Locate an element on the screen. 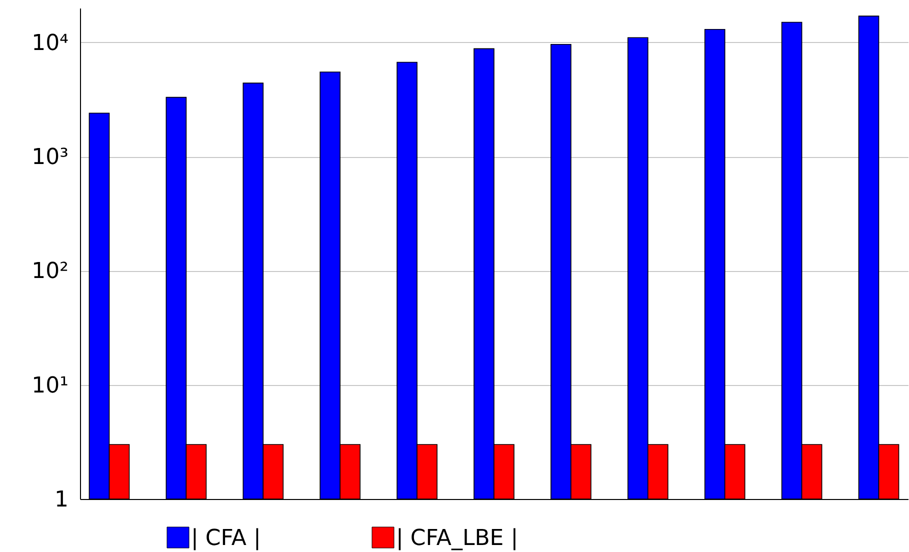 Image resolution: width=909 pixels, height=552 pixels. legend-label: | CFA_LBE | is located at coordinates (457, 538).